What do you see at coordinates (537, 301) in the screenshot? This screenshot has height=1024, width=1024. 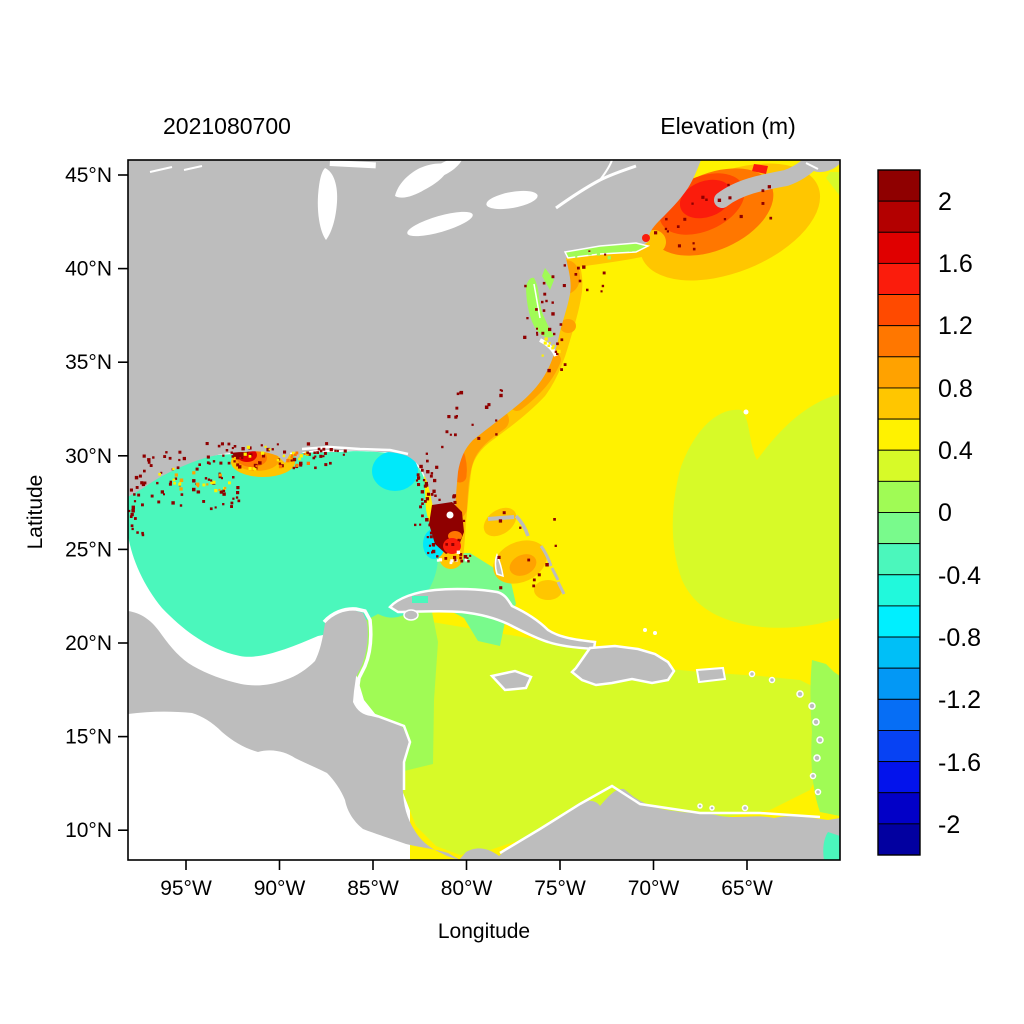 I see `chesapeake-channel` at bounding box center [537, 301].